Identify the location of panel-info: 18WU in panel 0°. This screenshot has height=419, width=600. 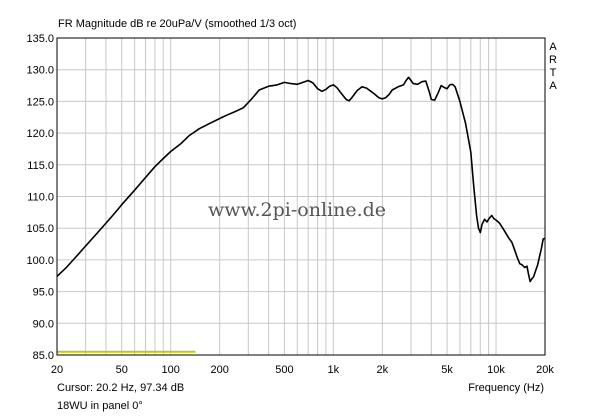
(100, 406).